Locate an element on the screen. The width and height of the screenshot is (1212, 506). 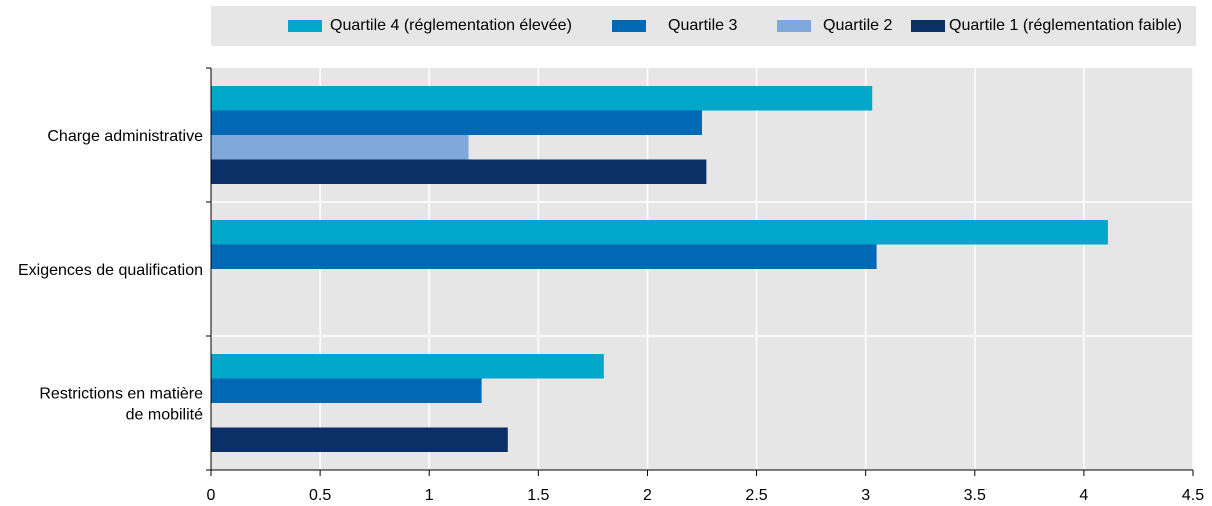
legend-label-quartile-4: Quartile 4 (réglementation élevée) is located at coordinates (451, 25).